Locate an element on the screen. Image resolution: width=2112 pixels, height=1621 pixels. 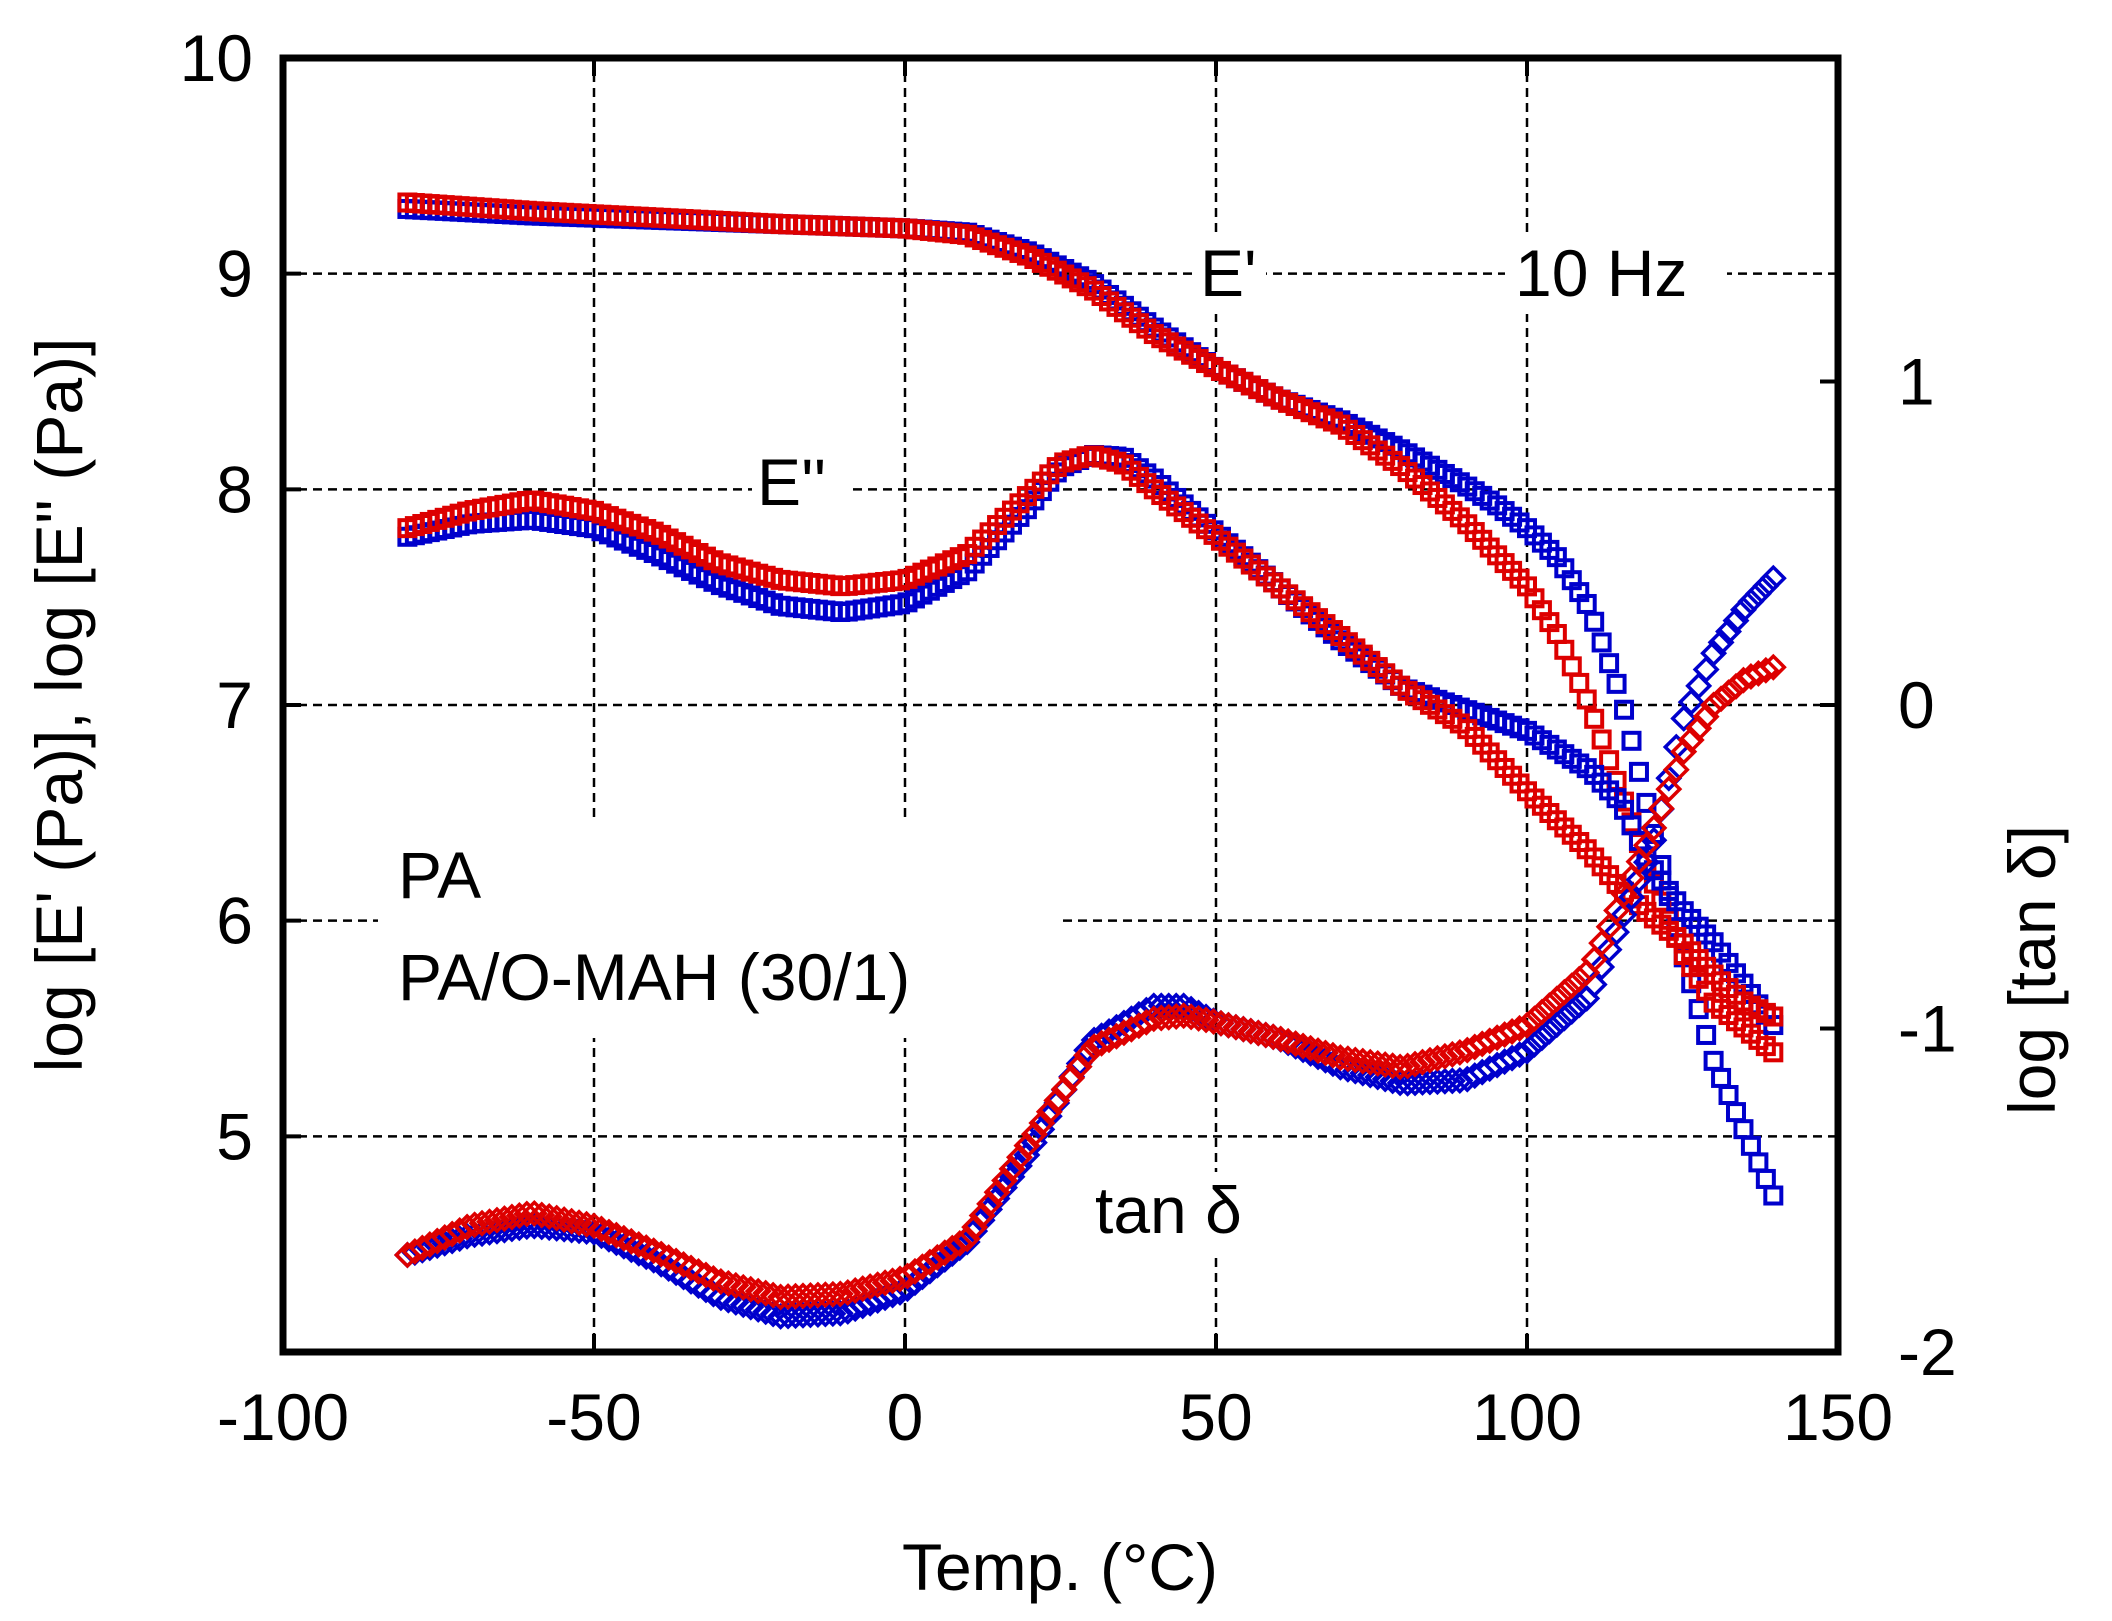
y2-axis-title: log [tan δ] is located at coordinates (2032, 970).